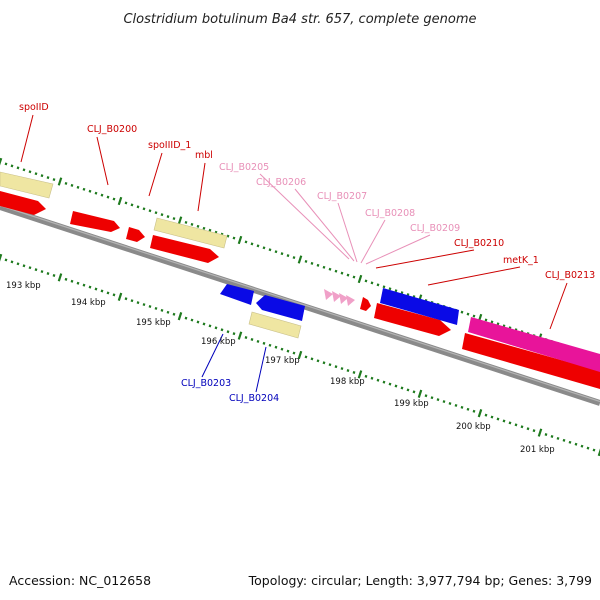 The height and width of the screenshot is (600, 600). What do you see at coordinates (190, 233) in the screenshot?
I see `gene-mbl-yellow` at bounding box center [190, 233].